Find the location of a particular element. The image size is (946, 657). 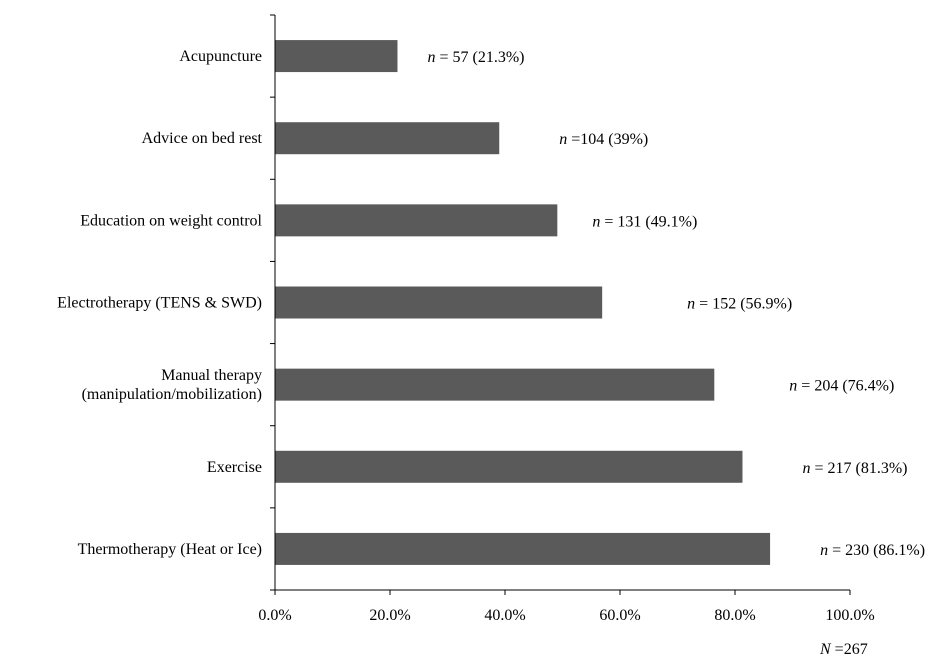

data-label-4: n = 204 (76.4%) is located at coordinates (841, 386).